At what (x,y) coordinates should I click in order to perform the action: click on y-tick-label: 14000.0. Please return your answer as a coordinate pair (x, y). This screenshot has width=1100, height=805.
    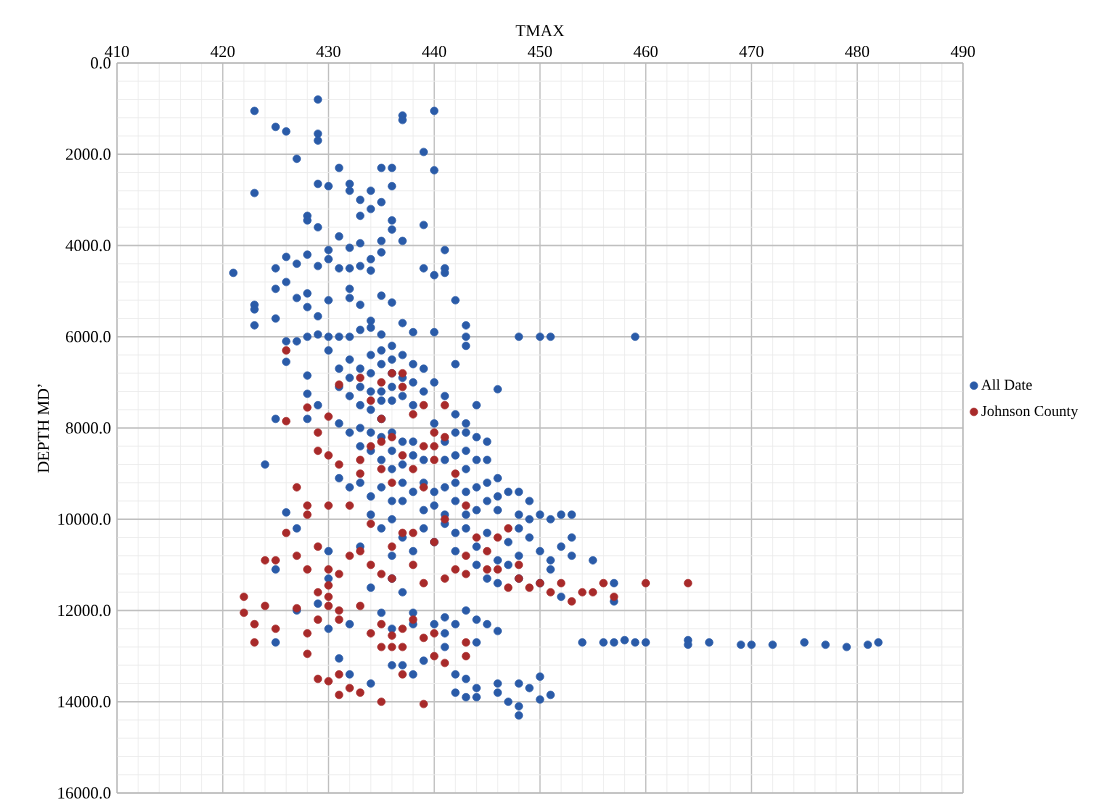
    Looking at the image, I should click on (84, 702).